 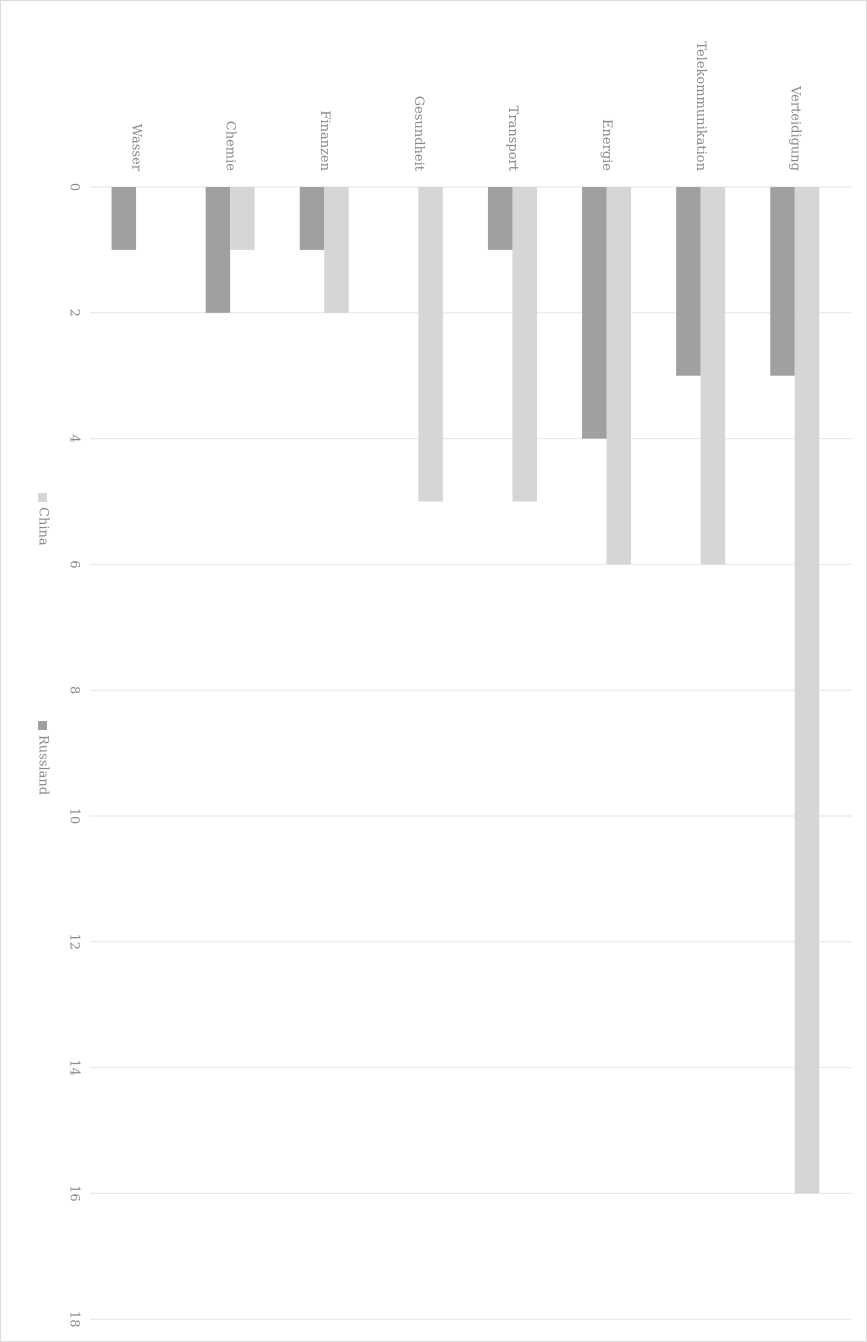 I want to click on category-label: Gesundheit, so click(x=418, y=134).